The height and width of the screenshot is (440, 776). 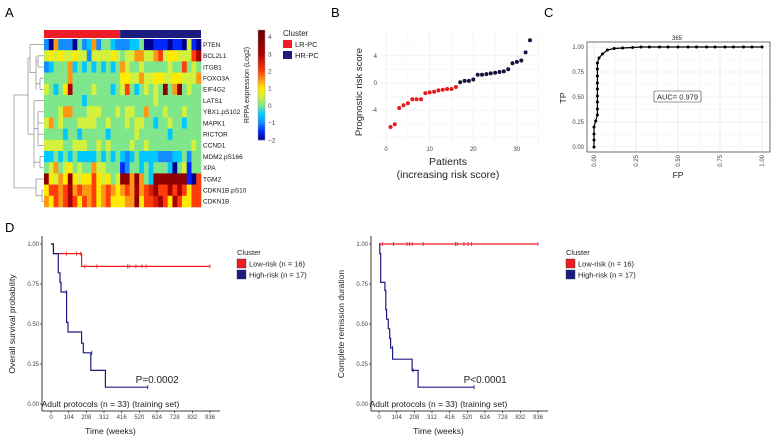 What do you see at coordinates (296, 33) in the screenshot?
I see `heatmap-legend-title: Cluster` at bounding box center [296, 33].